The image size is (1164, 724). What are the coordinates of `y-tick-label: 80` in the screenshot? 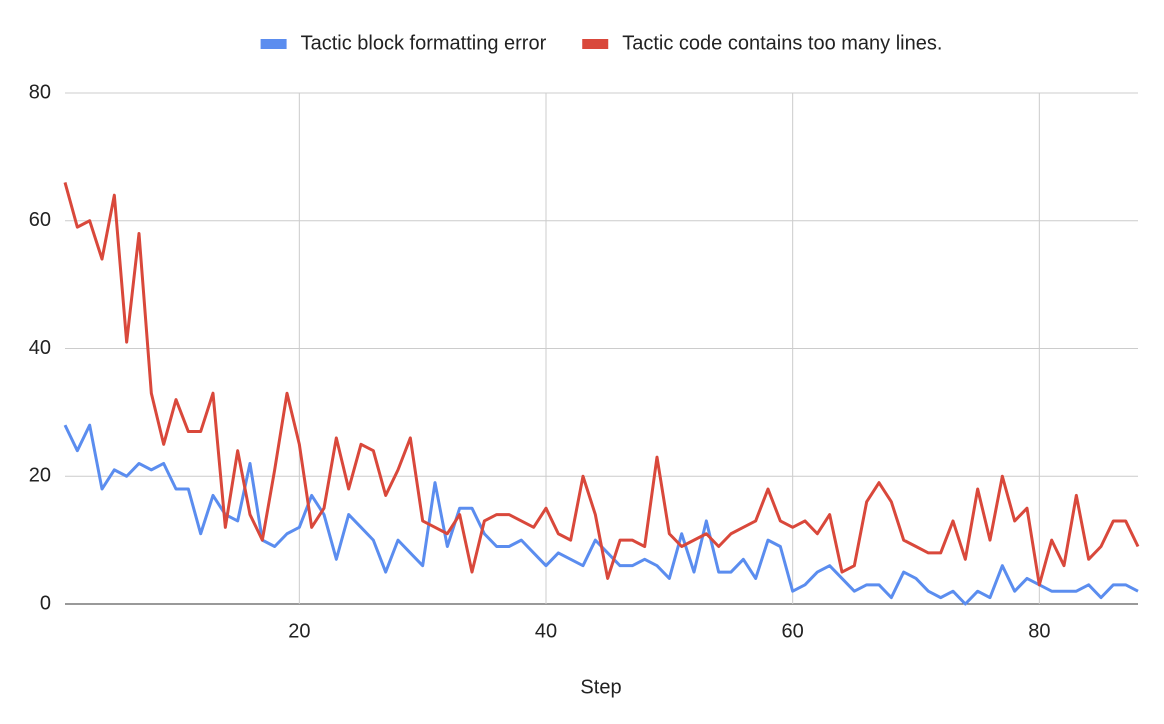 It's located at (40, 92).